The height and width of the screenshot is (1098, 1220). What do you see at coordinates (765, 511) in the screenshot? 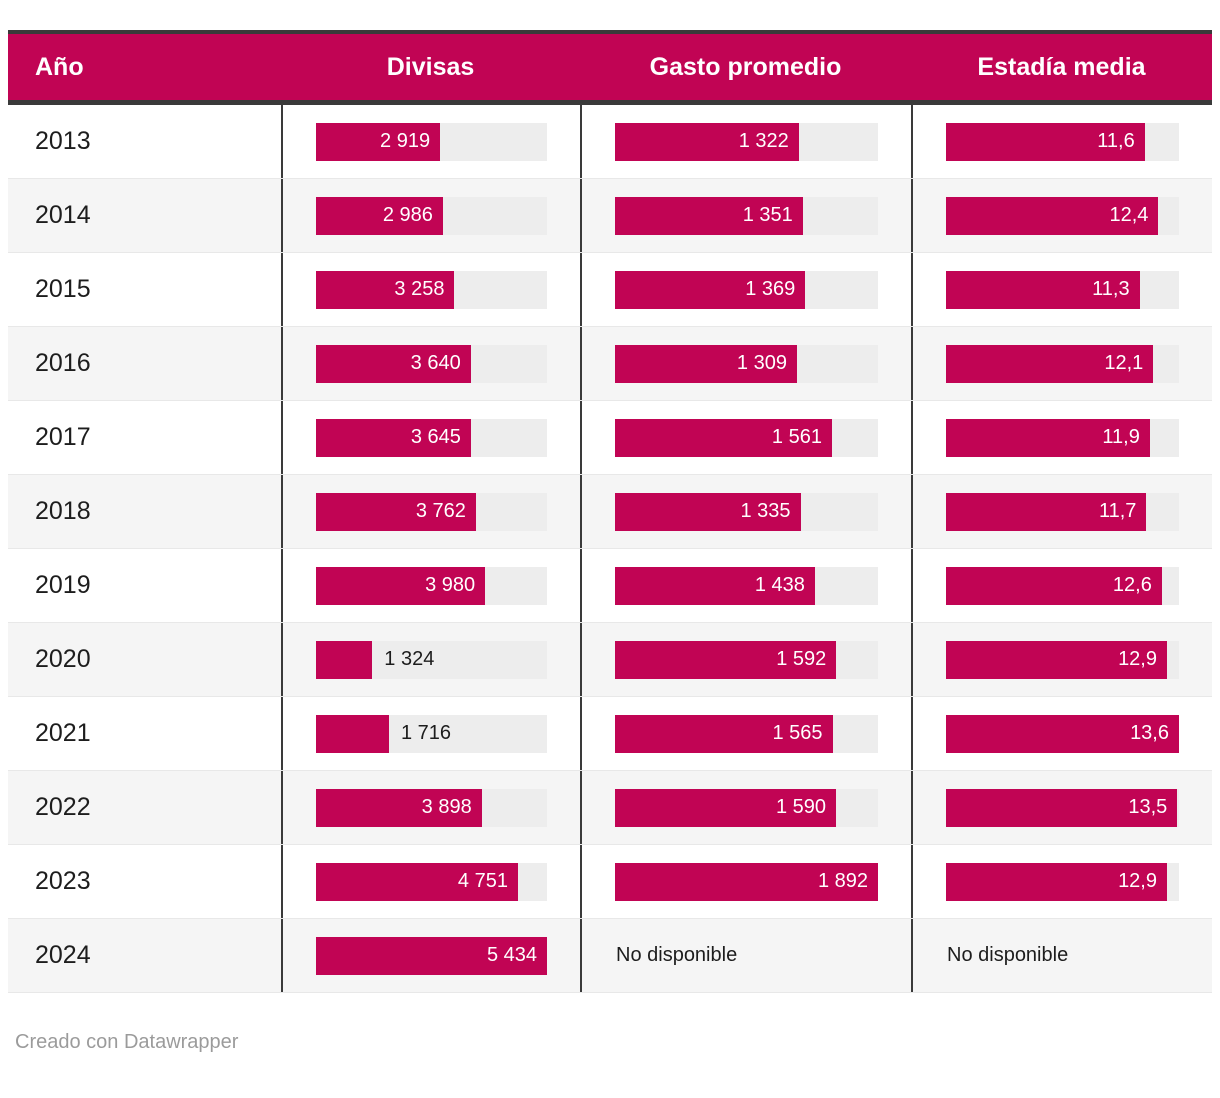
I see `gasto-value-label: 1 335` at bounding box center [765, 511].